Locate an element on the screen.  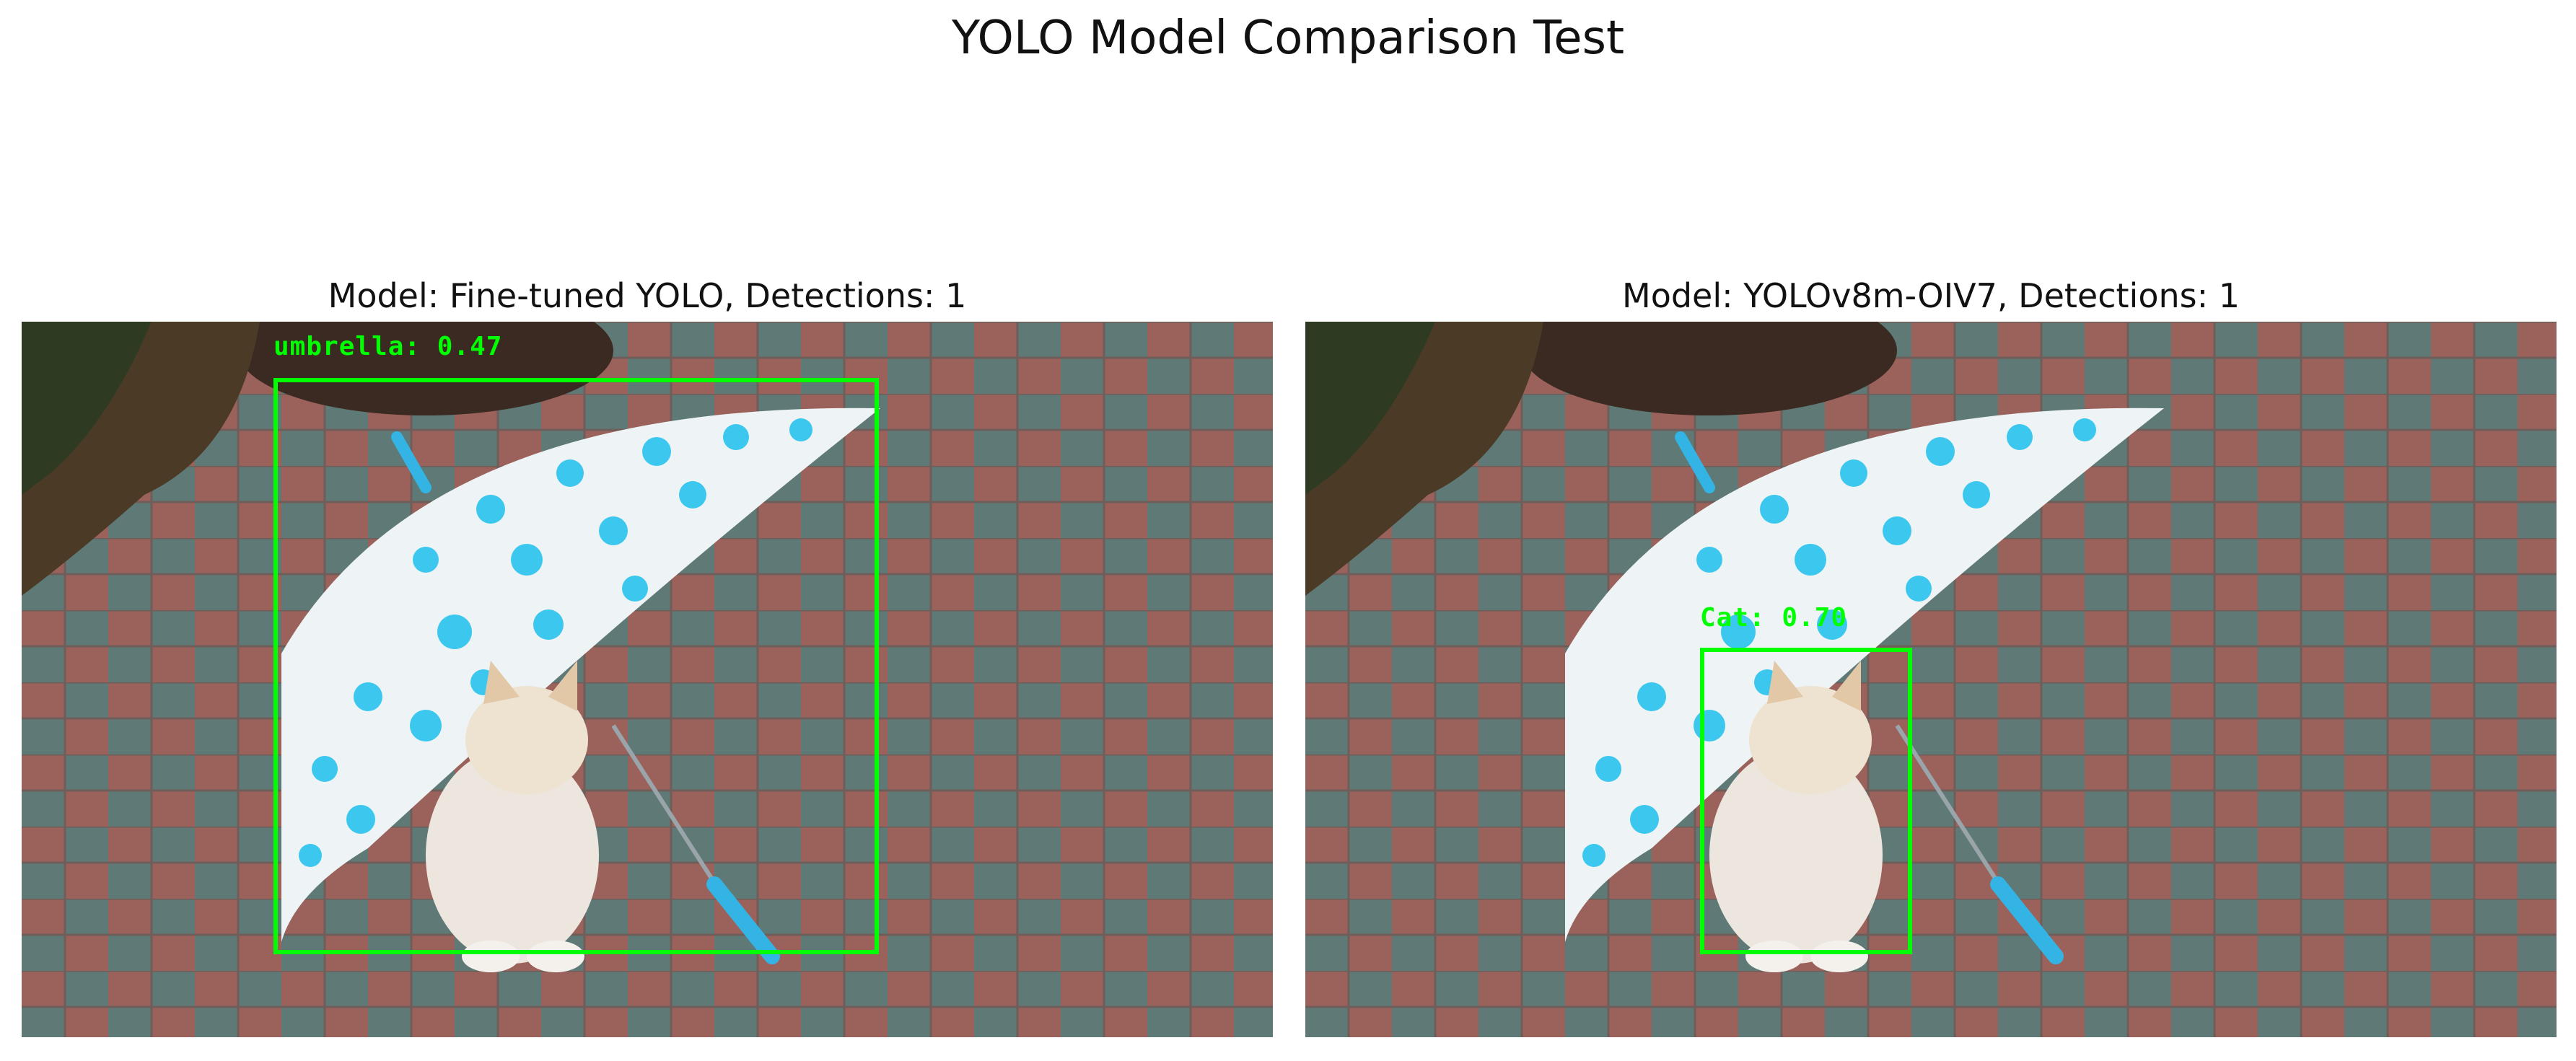
panel-title: Model: Fine-tuned YOLO, Detections: 1 is located at coordinates (647, 295).